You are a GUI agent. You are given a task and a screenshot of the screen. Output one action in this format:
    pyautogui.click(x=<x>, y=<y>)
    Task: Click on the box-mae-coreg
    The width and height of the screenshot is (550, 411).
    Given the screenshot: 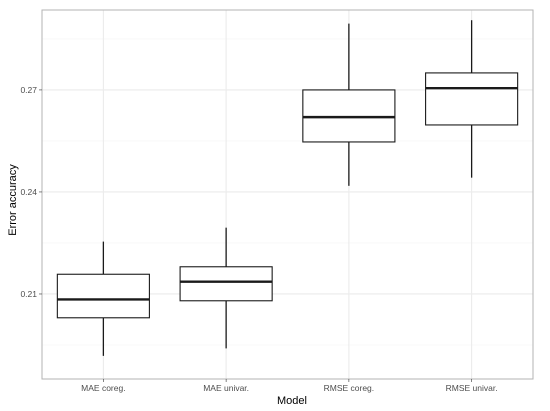 What is the action you would take?
    pyautogui.click(x=103, y=298)
    